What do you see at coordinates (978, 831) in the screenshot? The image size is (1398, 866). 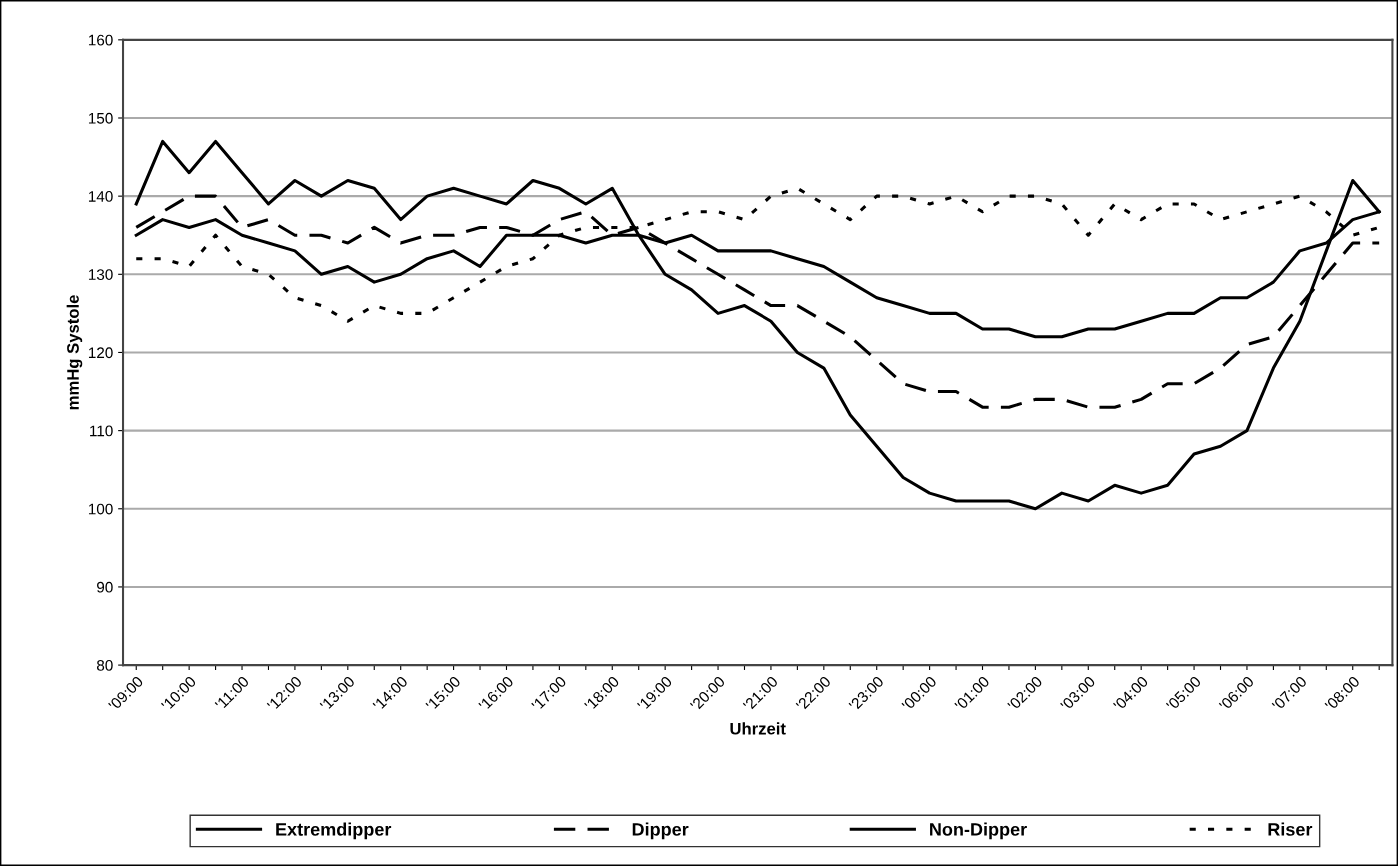 I see `legend-label: Non-Dipper` at bounding box center [978, 831].